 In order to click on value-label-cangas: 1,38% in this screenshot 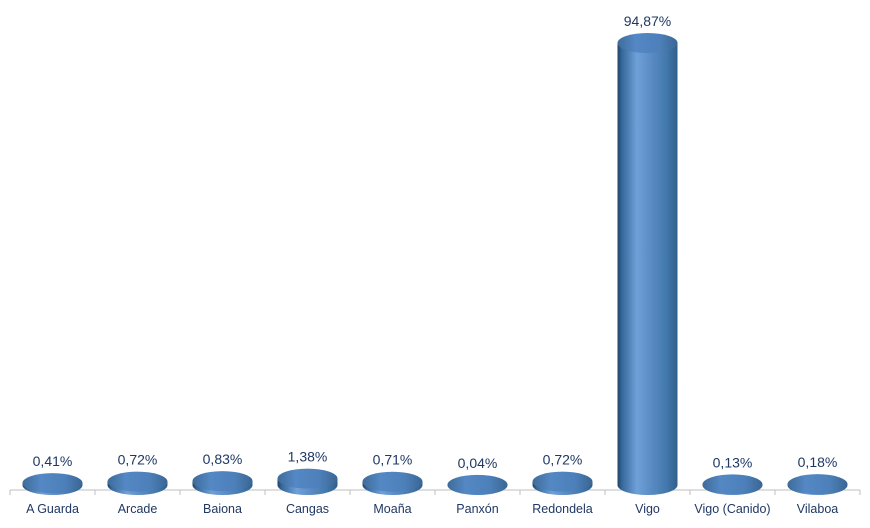, I will do `click(308, 457)`.